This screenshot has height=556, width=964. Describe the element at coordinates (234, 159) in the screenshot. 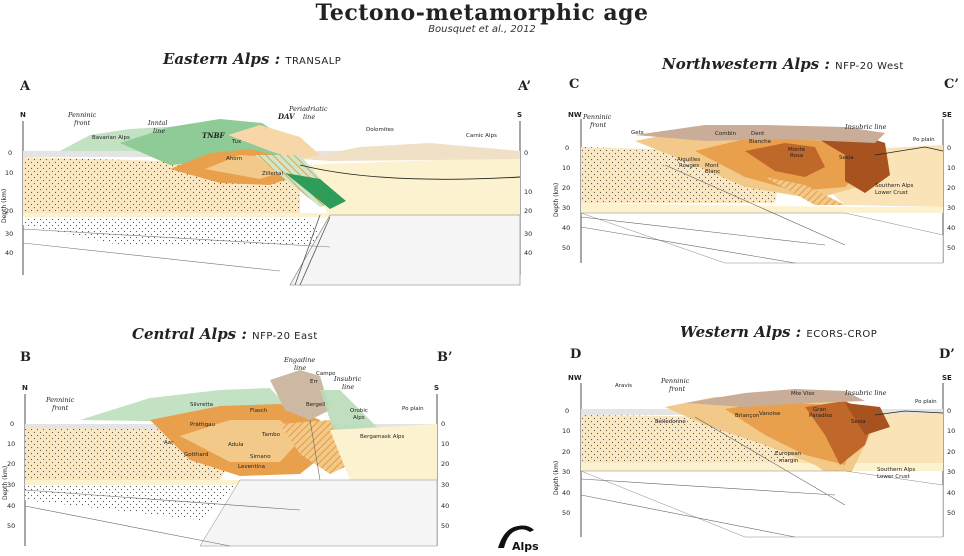

I see `label-ahorn: Ahorn` at that location.